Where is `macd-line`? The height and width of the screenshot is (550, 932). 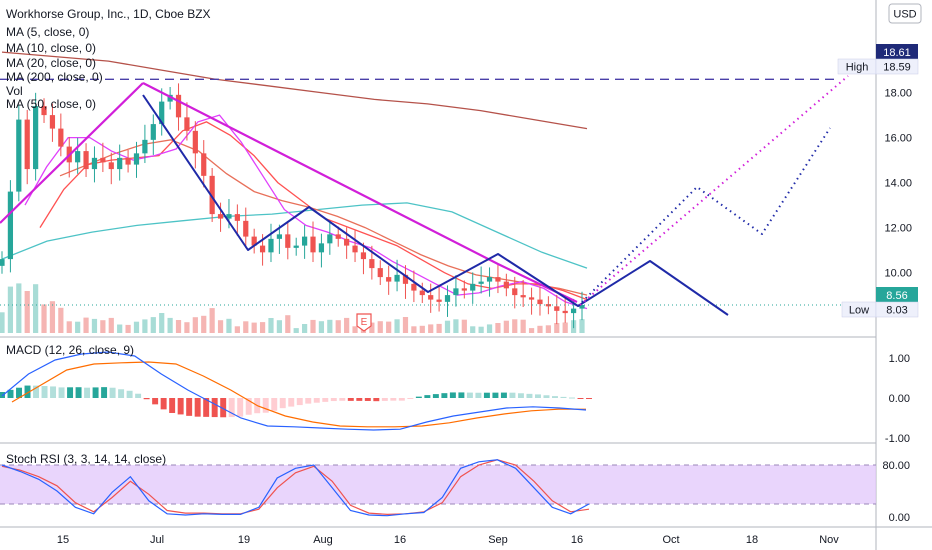 macd-line is located at coordinates (294, 391).